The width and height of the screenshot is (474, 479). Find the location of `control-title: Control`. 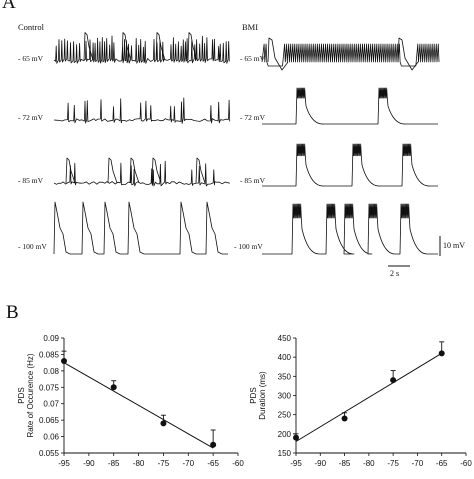

control-title: Control is located at coordinates (31, 27).